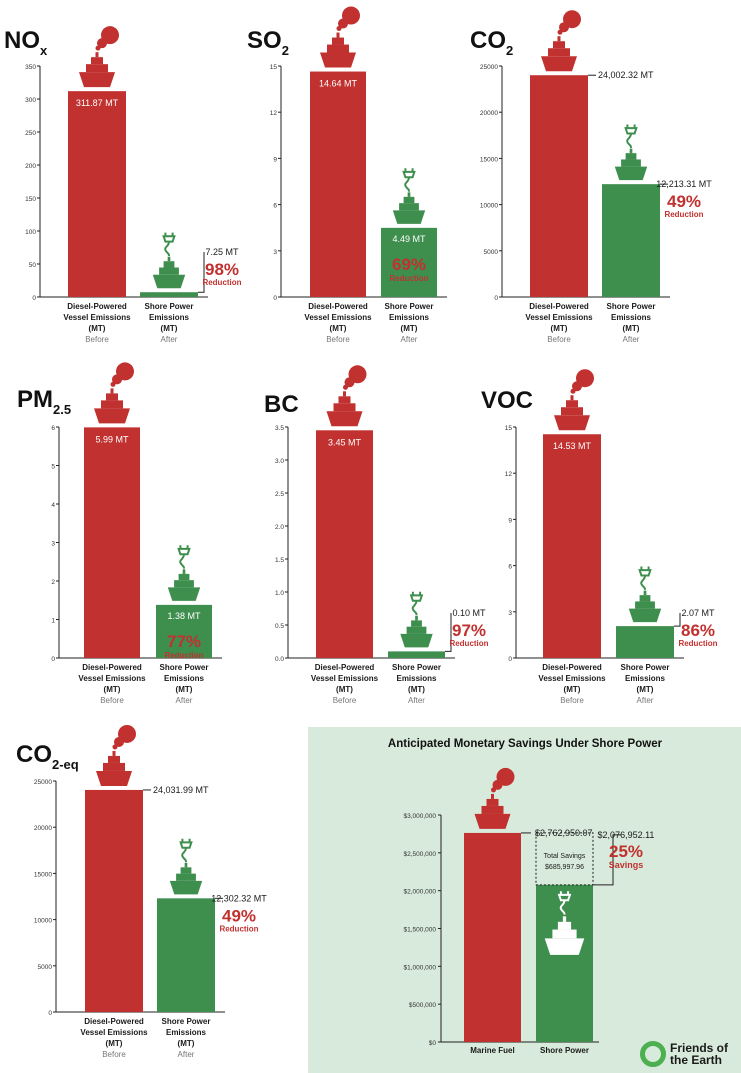 This screenshot has width=741, height=1073. What do you see at coordinates (44, 401) in the screenshot?
I see `chart-title: PM2.5` at bounding box center [44, 401].